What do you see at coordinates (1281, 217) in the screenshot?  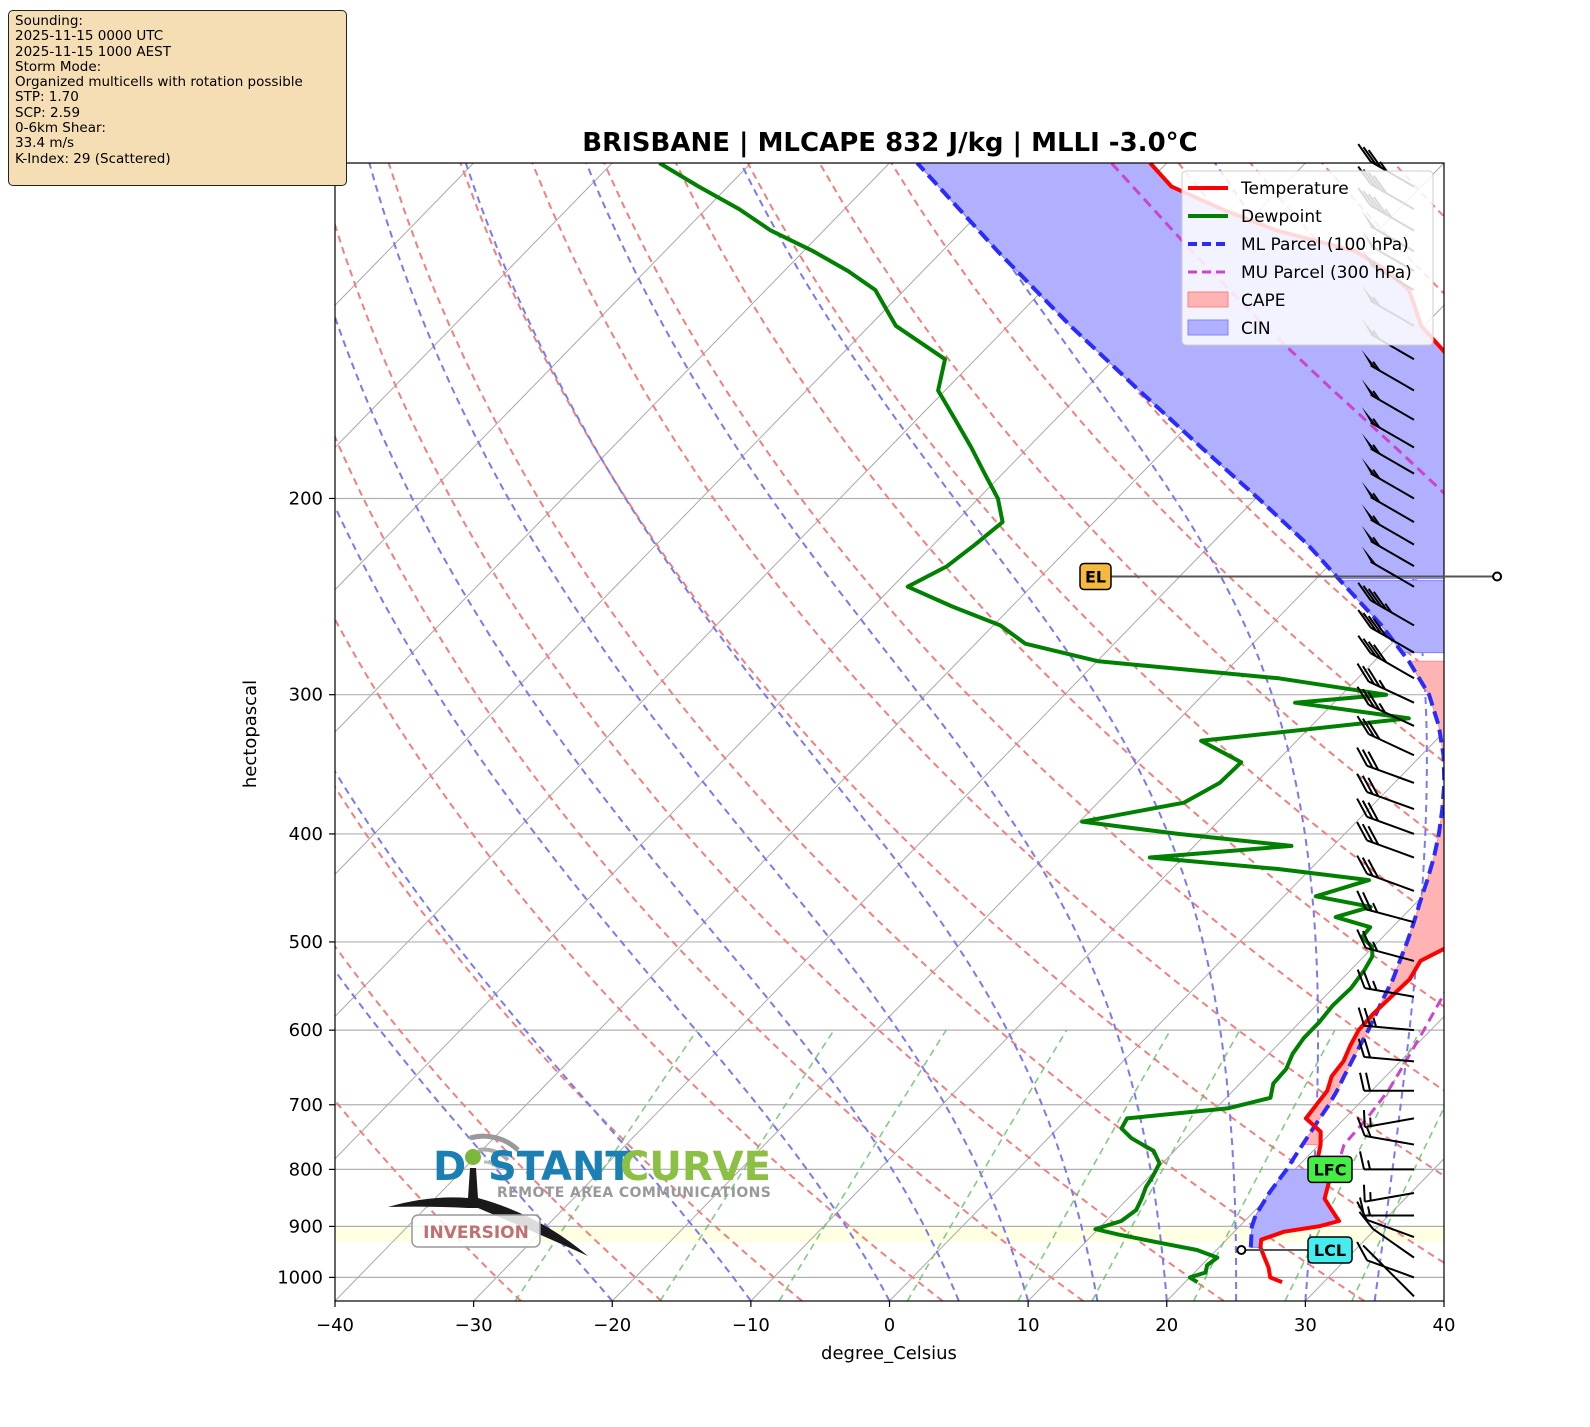 I see `legend-entry-dewpoint: Dewpoint` at bounding box center [1281, 217].